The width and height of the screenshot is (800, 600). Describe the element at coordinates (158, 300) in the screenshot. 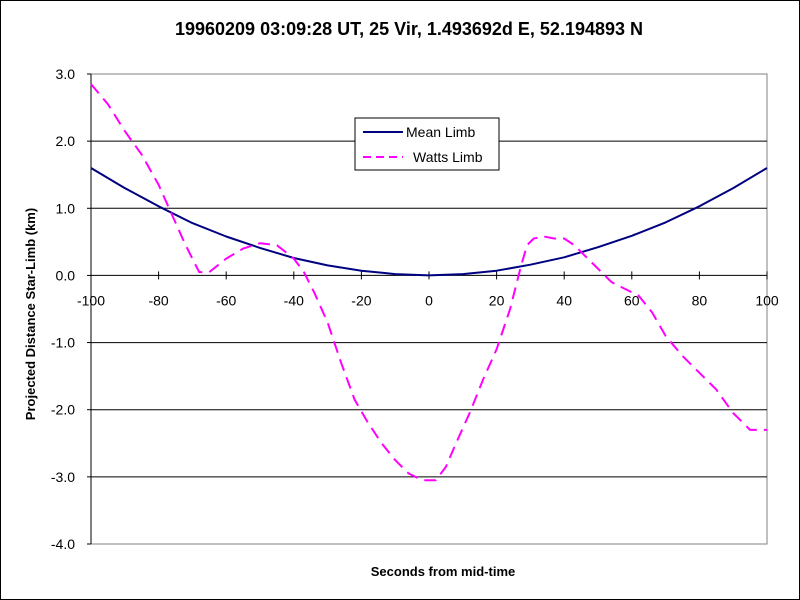

I see `x-tick-label-1: -80` at that location.